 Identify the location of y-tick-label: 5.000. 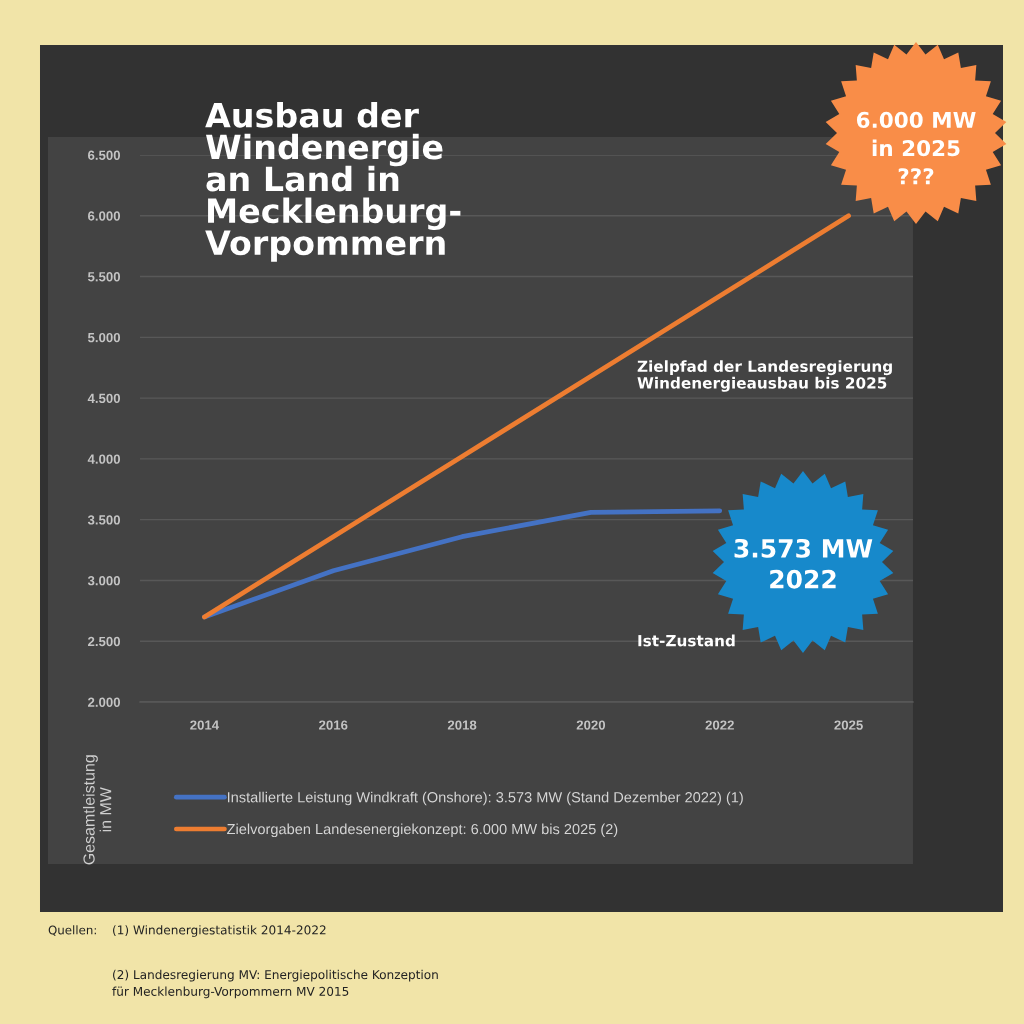
(104, 337).